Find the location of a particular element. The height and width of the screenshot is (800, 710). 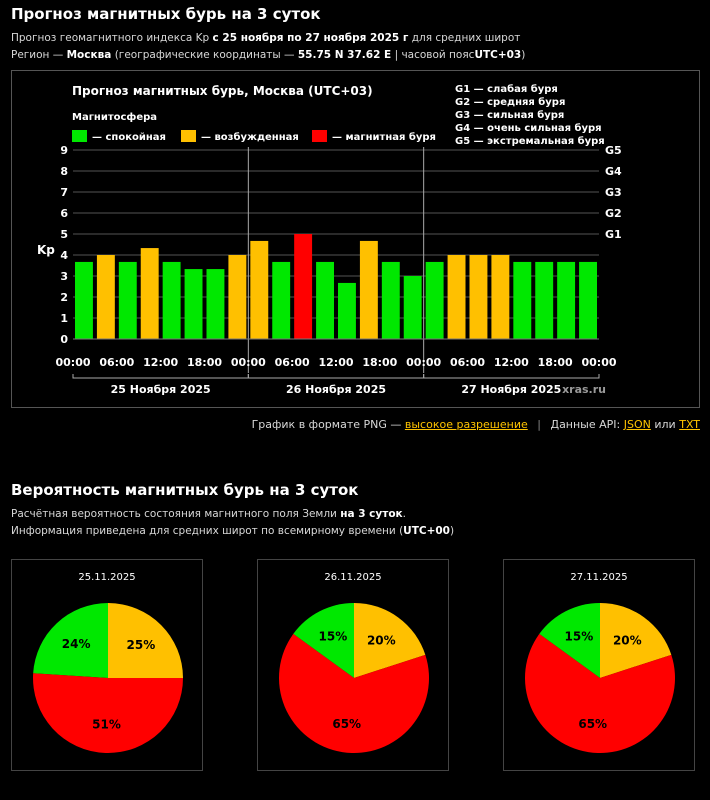

desc-prefix: Прогноз геомагнитного индекса Kp is located at coordinates (110, 38).